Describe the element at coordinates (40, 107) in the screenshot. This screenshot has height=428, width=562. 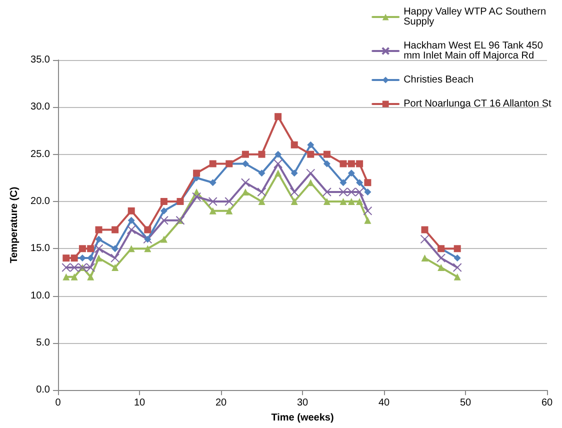
I see `y-tick-label: 30.0` at that location.